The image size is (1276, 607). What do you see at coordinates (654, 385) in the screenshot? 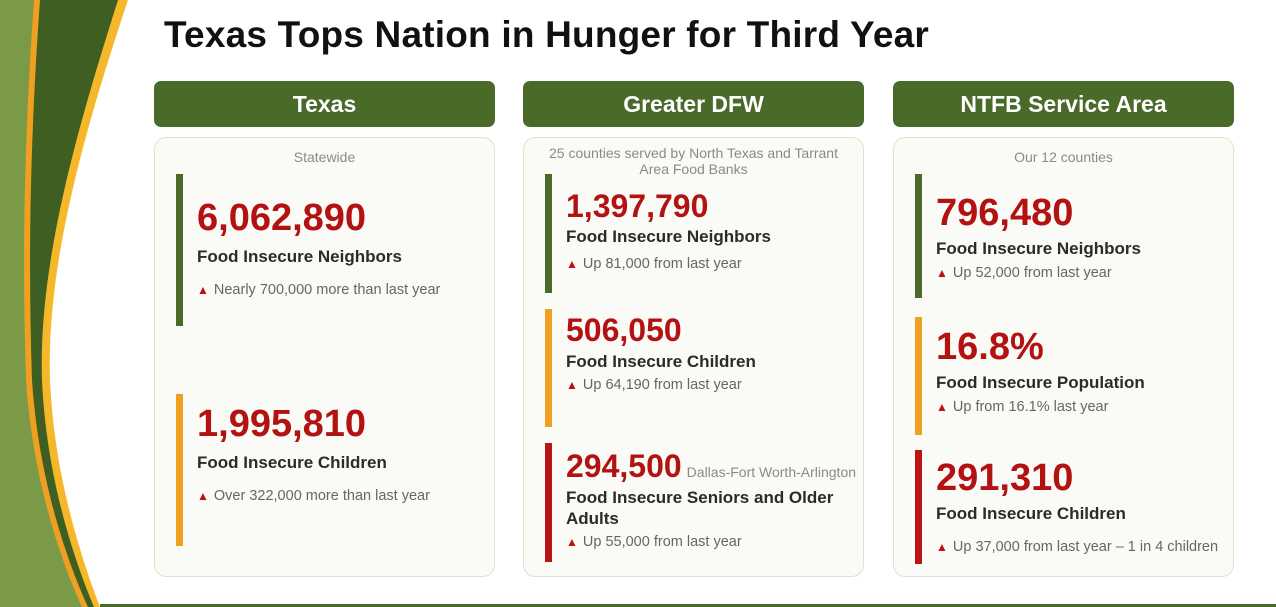
I see `stat-change: ▲ Up 64,190 from last year` at bounding box center [654, 385].